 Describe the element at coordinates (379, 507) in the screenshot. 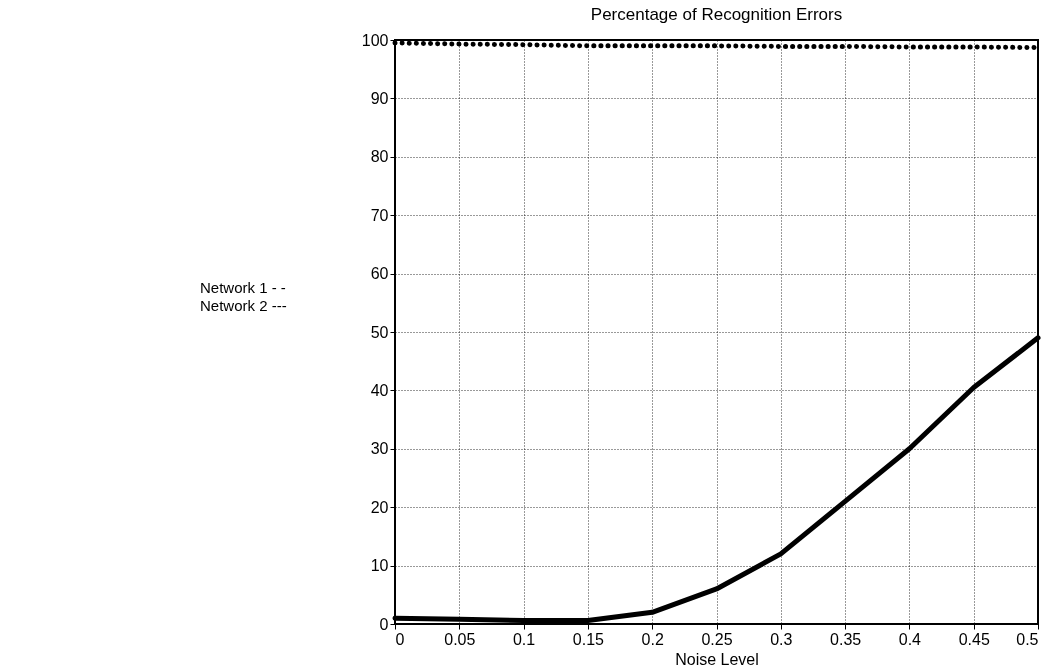

I see `y-tick-label: 20` at that location.